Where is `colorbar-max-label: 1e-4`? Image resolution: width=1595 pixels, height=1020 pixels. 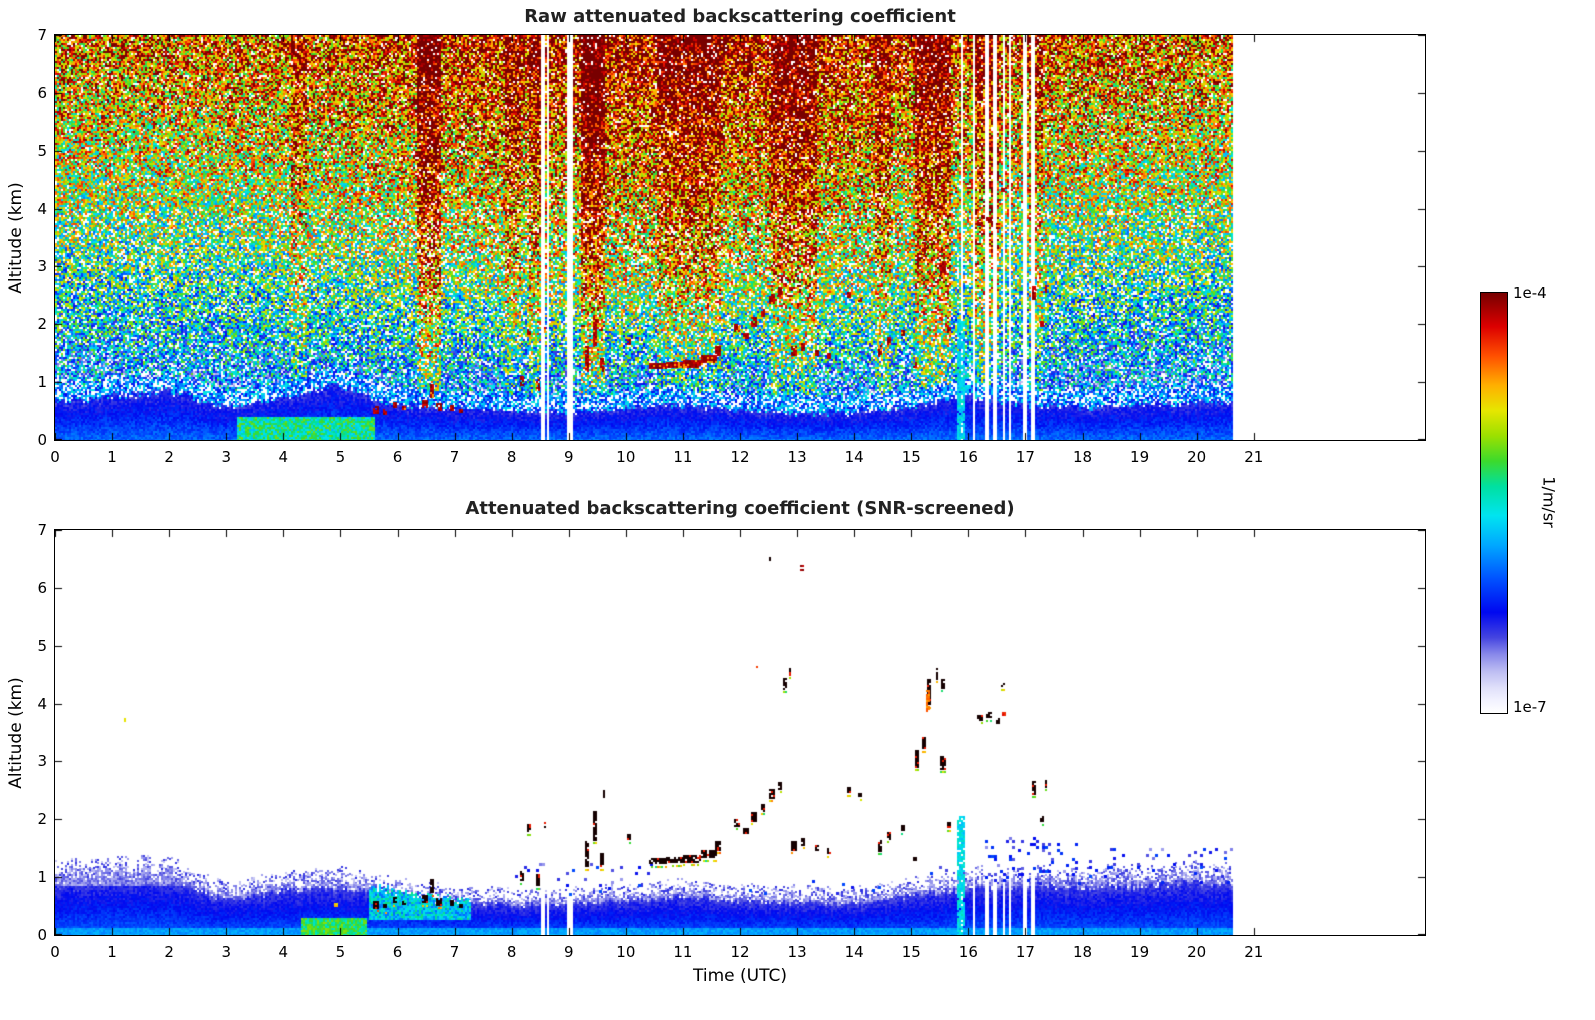
colorbar-max-label: 1e-4 is located at coordinates (1530, 293).